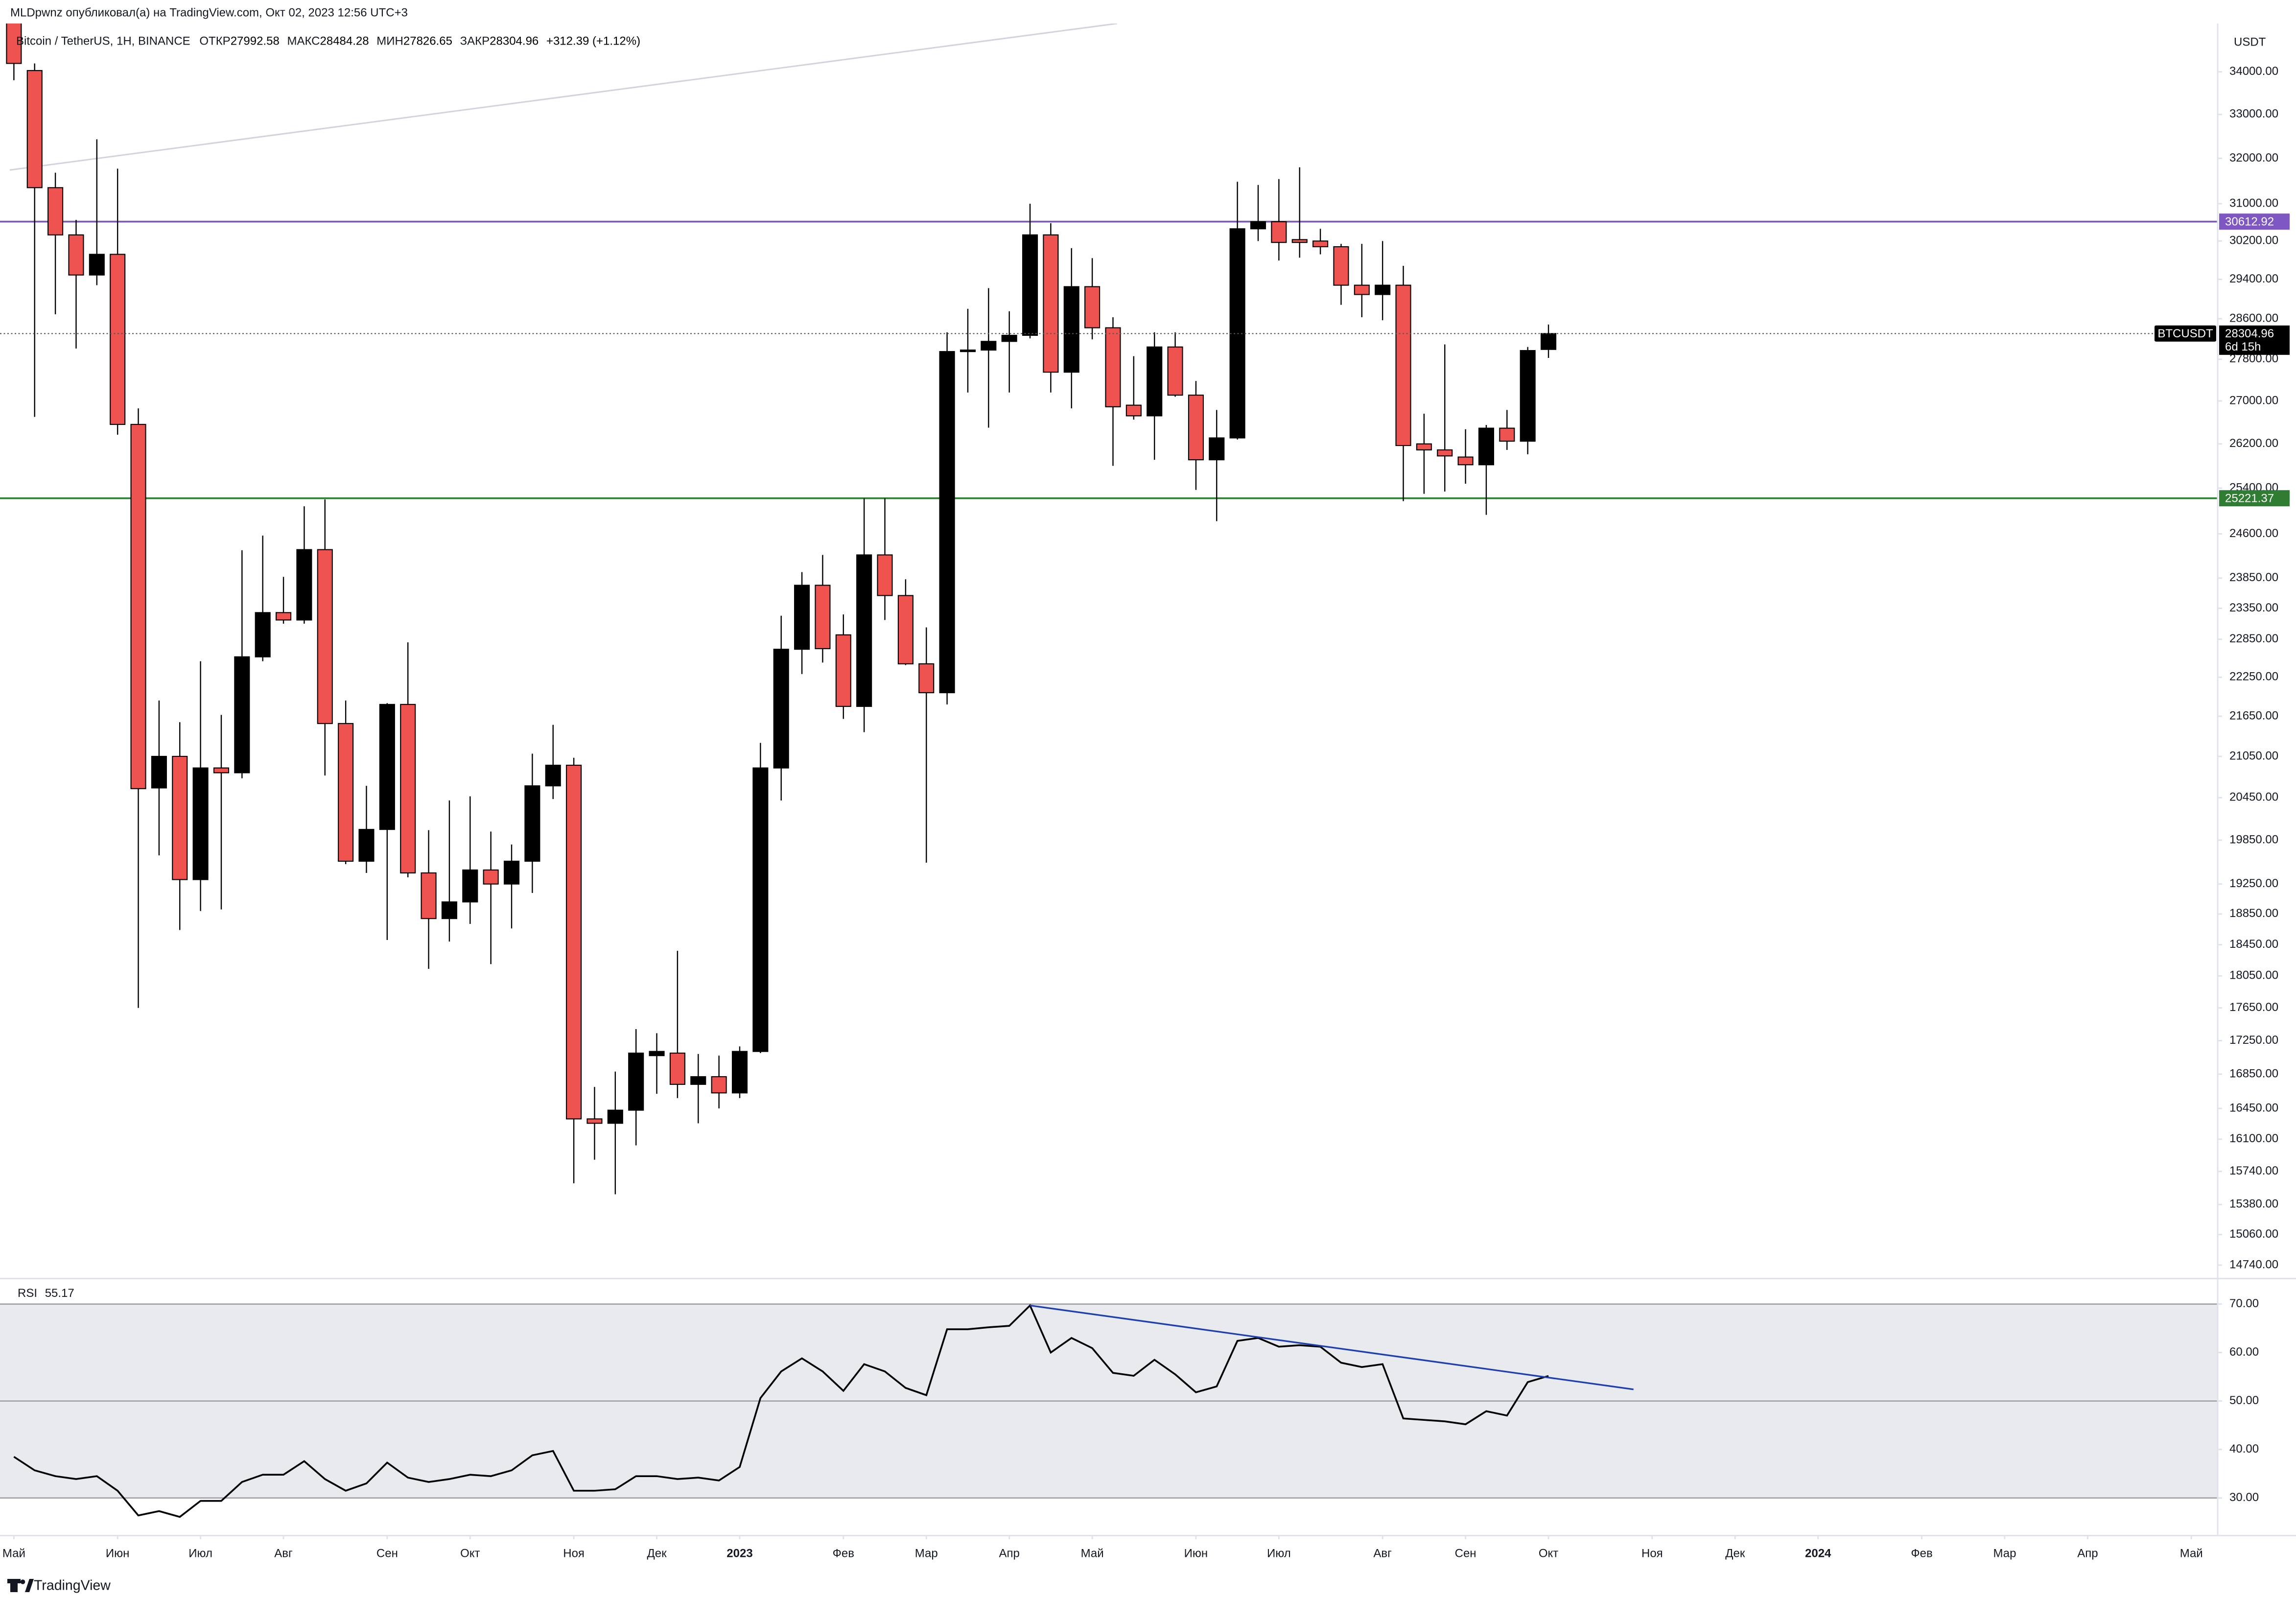 The image size is (2296, 1598). I want to click on last-price-tag, so click(2254, 340).